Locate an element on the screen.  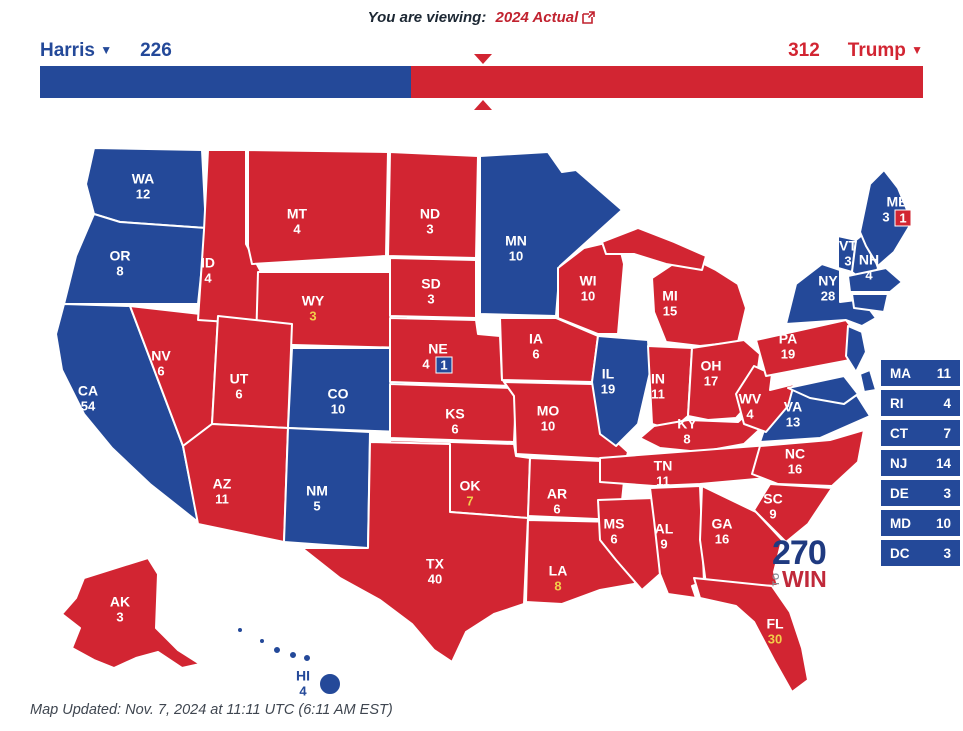
state-ME is located at coordinates (886, 218).